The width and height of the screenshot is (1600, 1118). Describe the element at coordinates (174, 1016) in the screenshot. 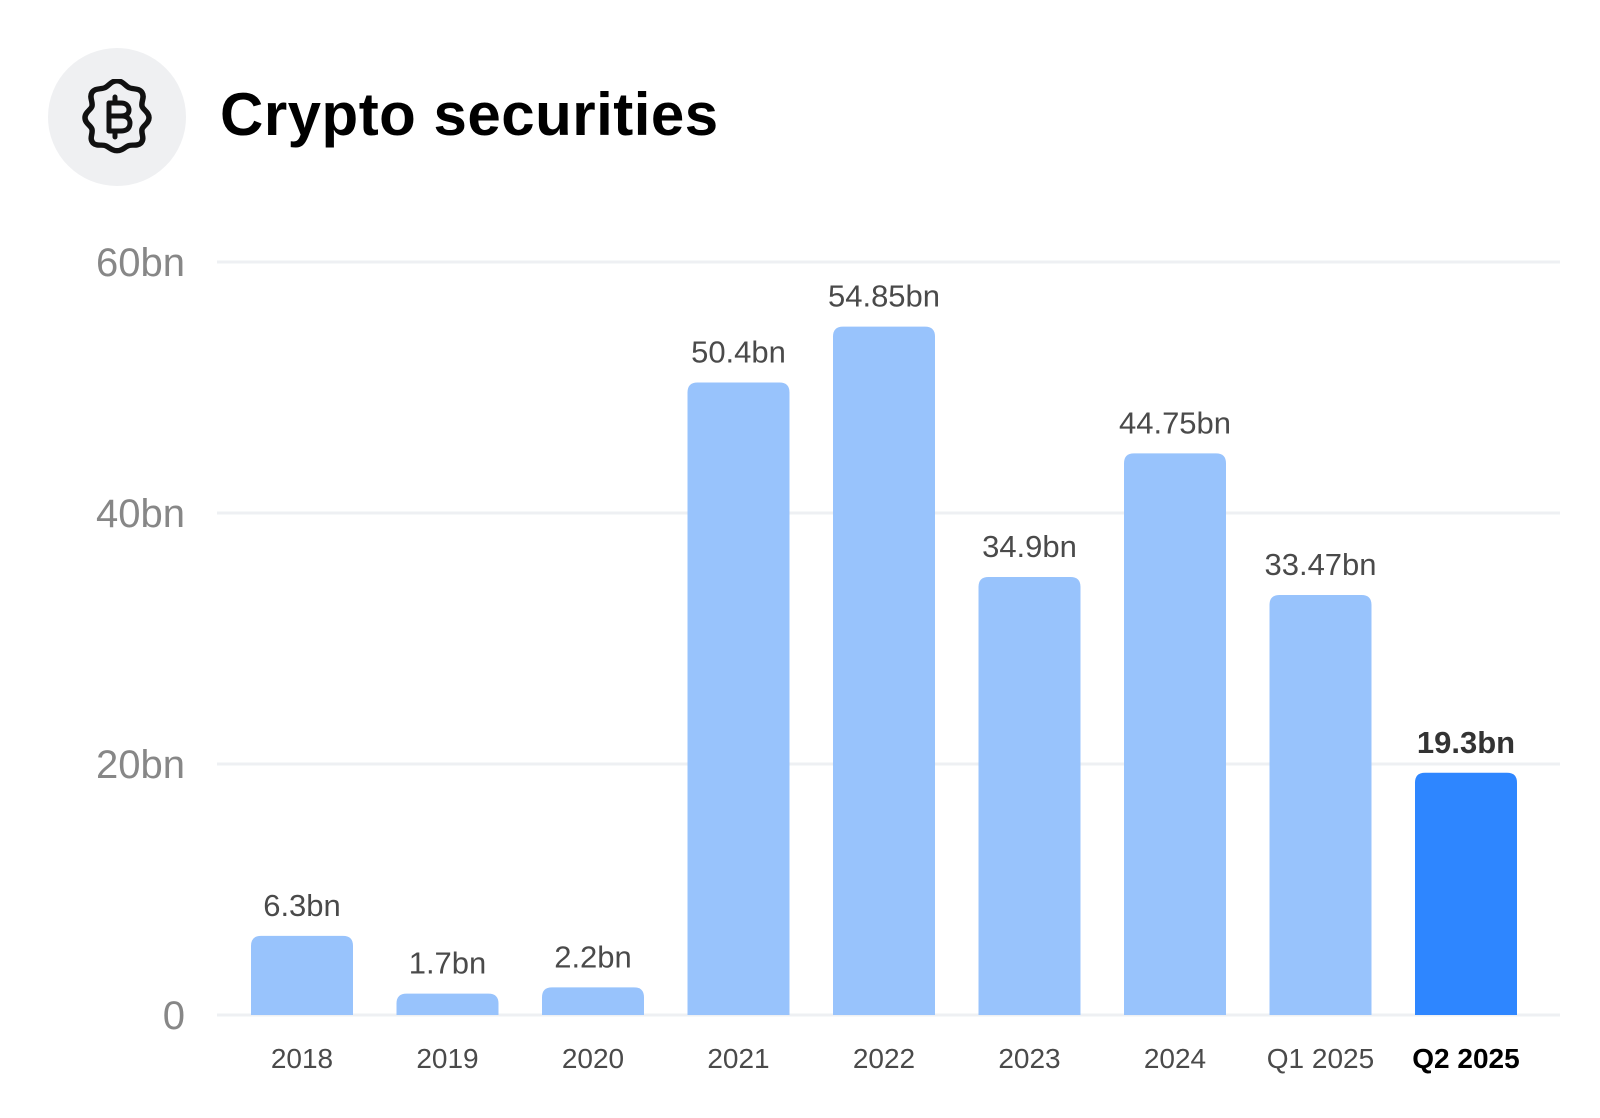

I see `y-tick-label: 0` at that location.